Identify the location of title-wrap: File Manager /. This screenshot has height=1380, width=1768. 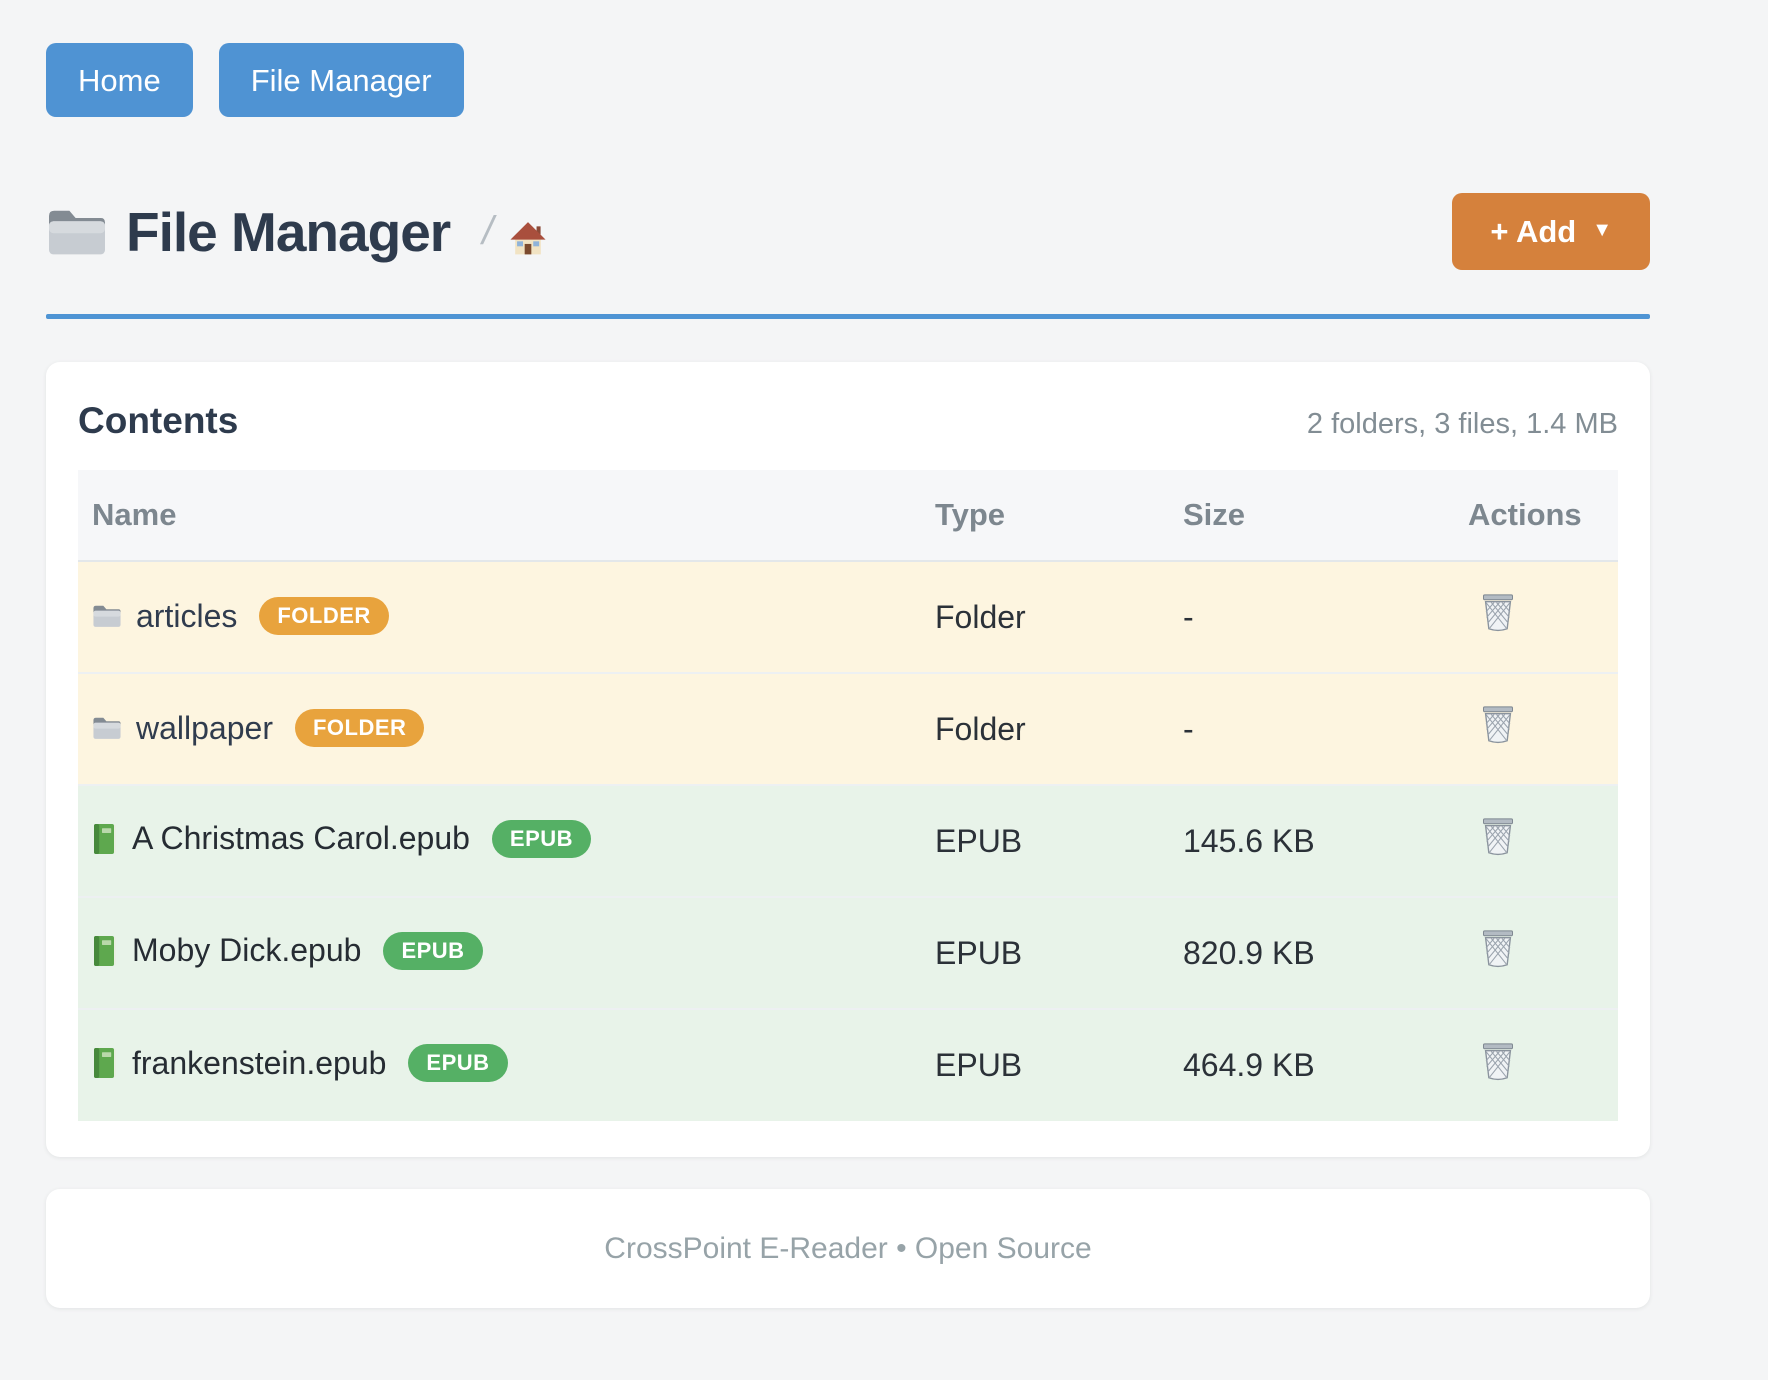
(296, 232).